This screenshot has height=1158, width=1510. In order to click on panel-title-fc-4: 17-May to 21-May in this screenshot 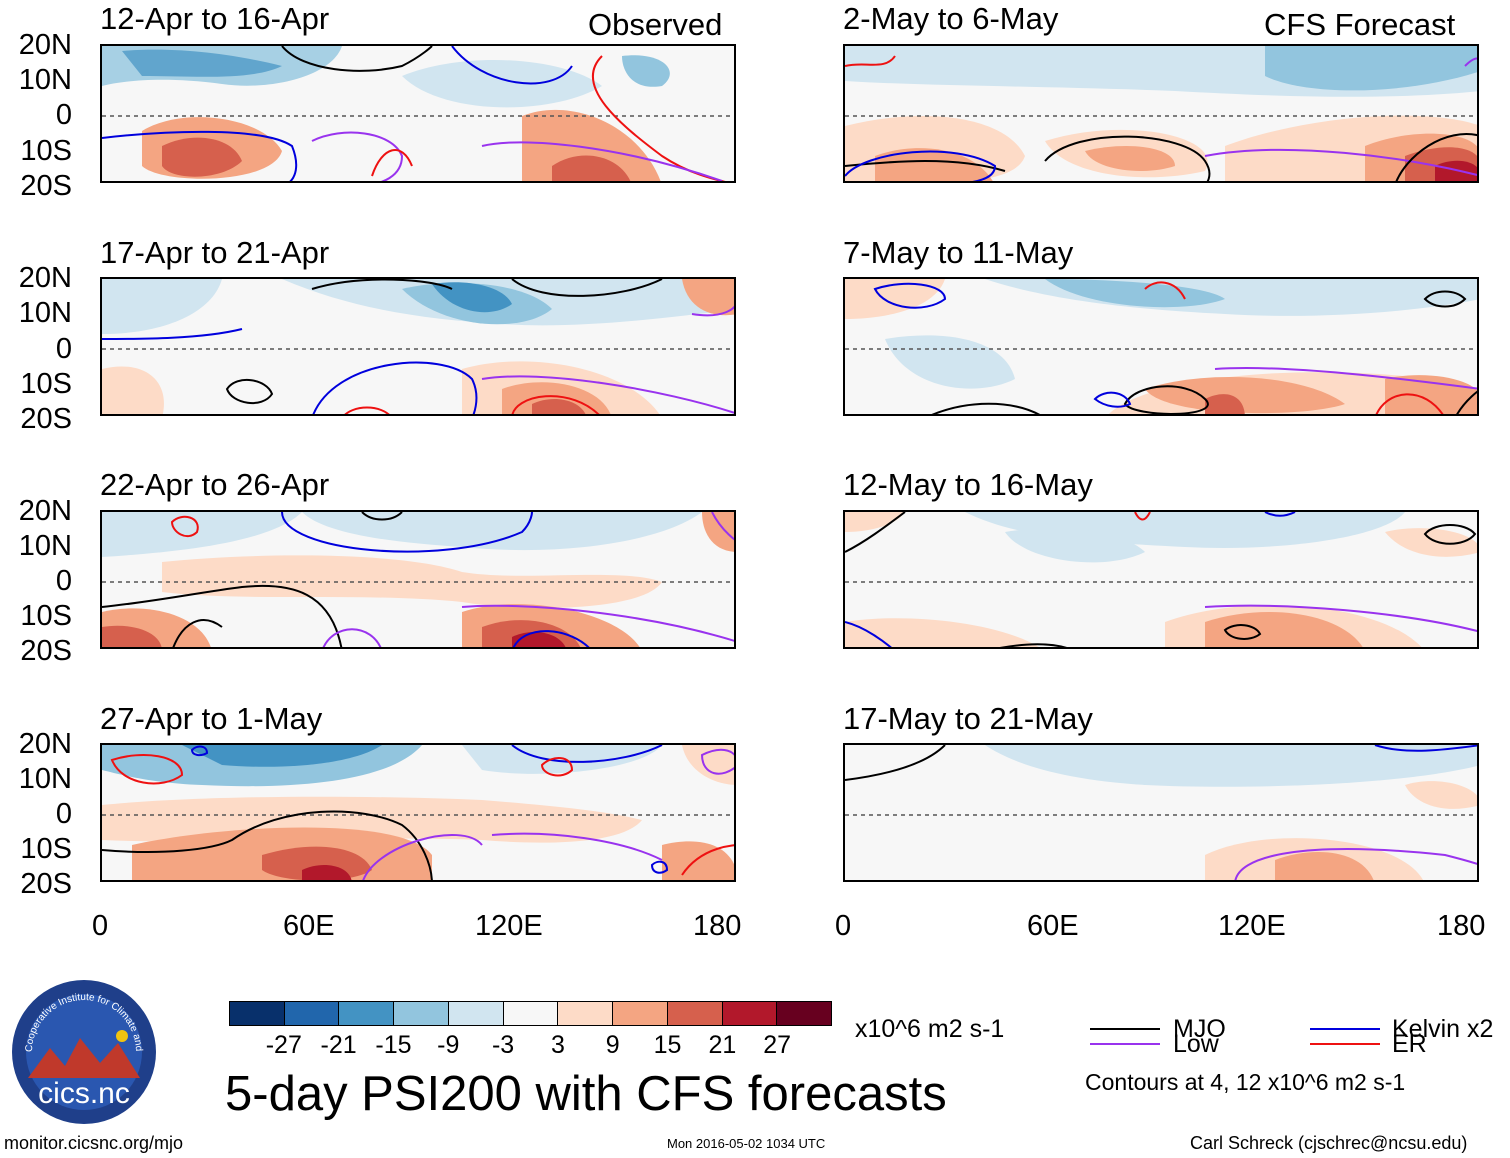, I will do `click(968, 718)`.